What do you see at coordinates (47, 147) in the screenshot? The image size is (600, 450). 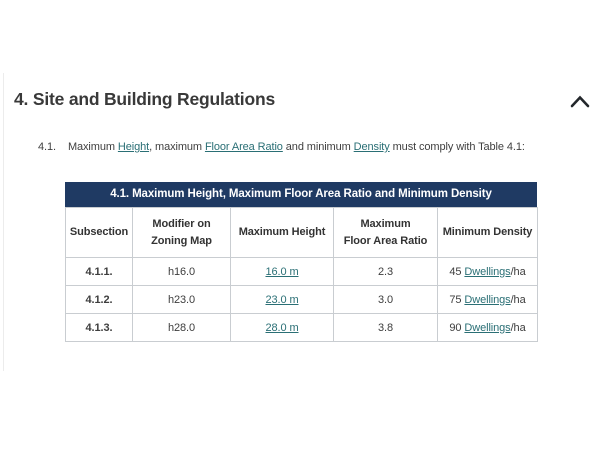 I see `clause-number: 4.1.` at bounding box center [47, 147].